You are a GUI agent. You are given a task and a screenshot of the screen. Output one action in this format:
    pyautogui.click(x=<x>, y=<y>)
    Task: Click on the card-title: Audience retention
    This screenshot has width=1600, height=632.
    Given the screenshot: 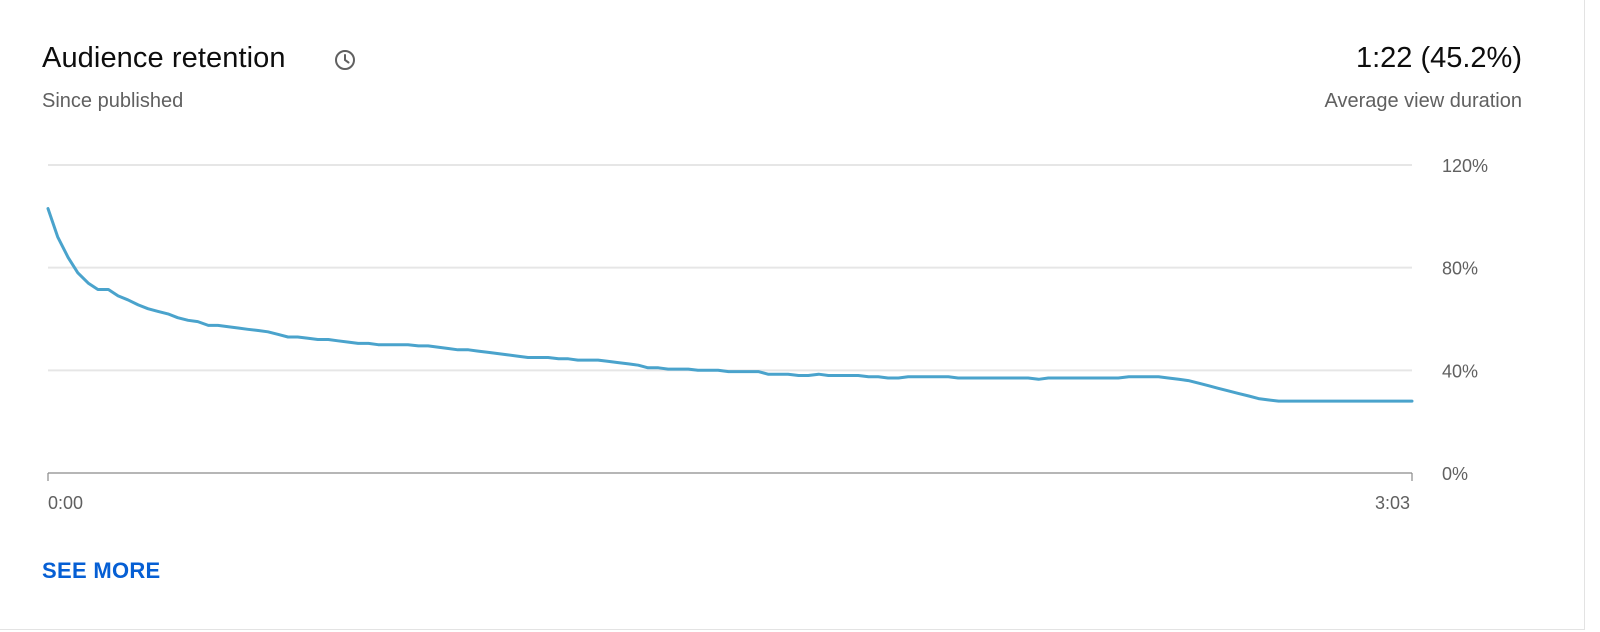 What is the action you would take?
    pyautogui.click(x=164, y=58)
    